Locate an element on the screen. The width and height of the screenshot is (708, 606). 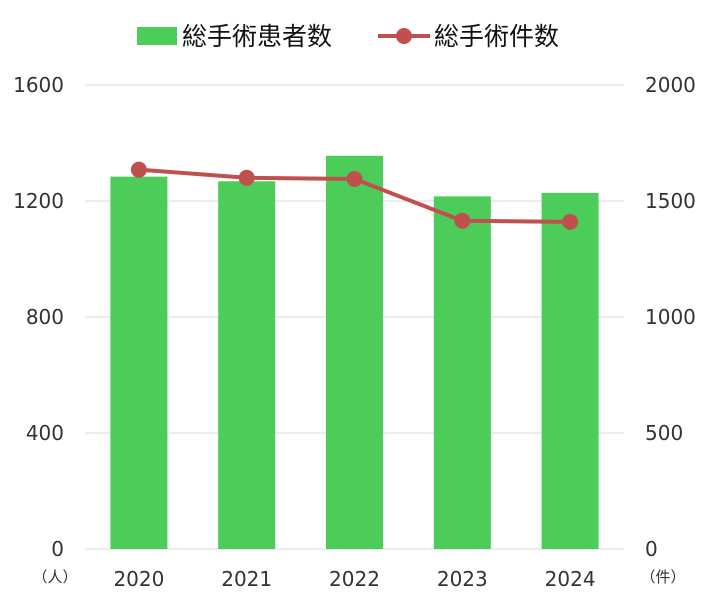
legend-bar-swatch is located at coordinates (157, 36).